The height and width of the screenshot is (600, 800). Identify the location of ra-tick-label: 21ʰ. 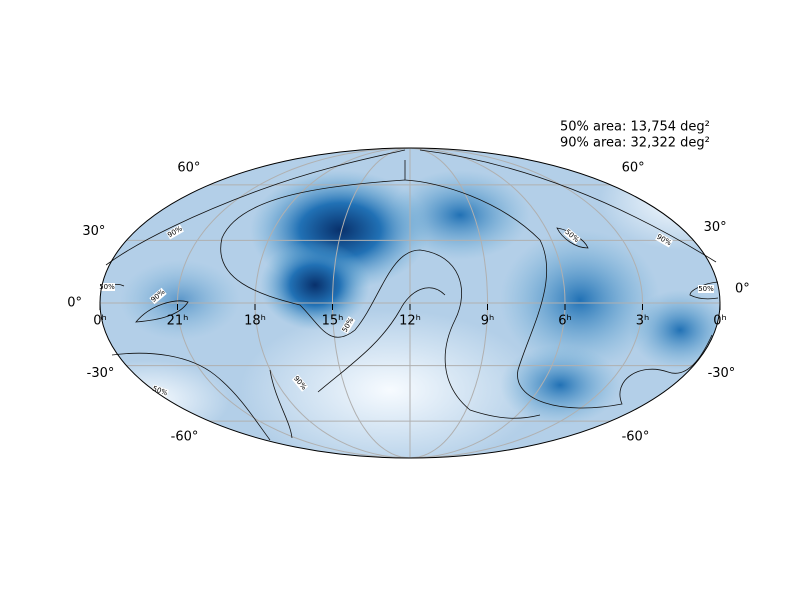
(178, 321).